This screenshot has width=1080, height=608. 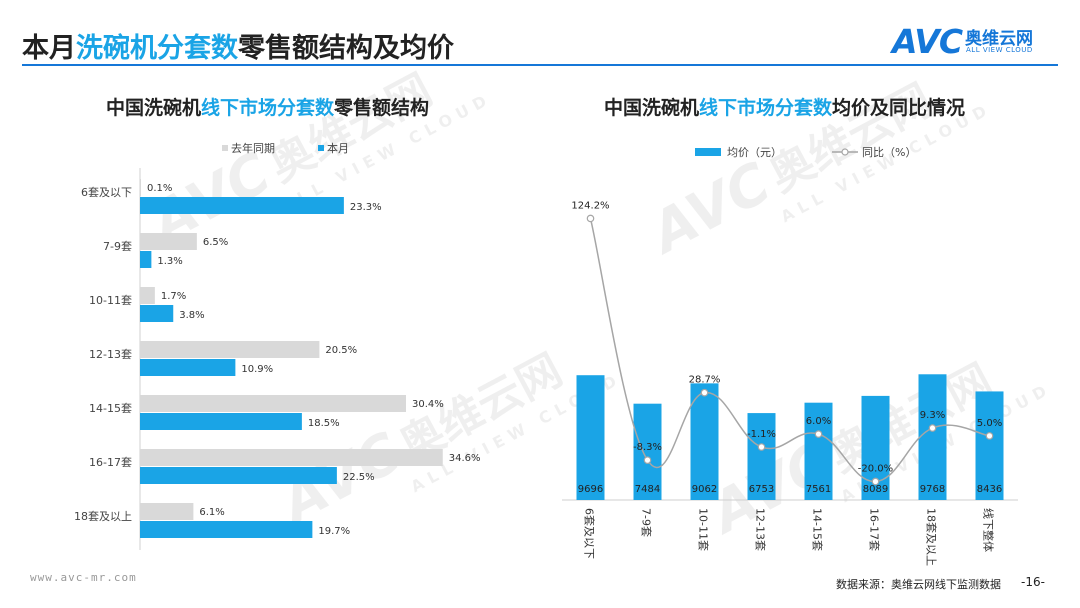 I want to click on bar-value-label: 7561, so click(x=818, y=489).